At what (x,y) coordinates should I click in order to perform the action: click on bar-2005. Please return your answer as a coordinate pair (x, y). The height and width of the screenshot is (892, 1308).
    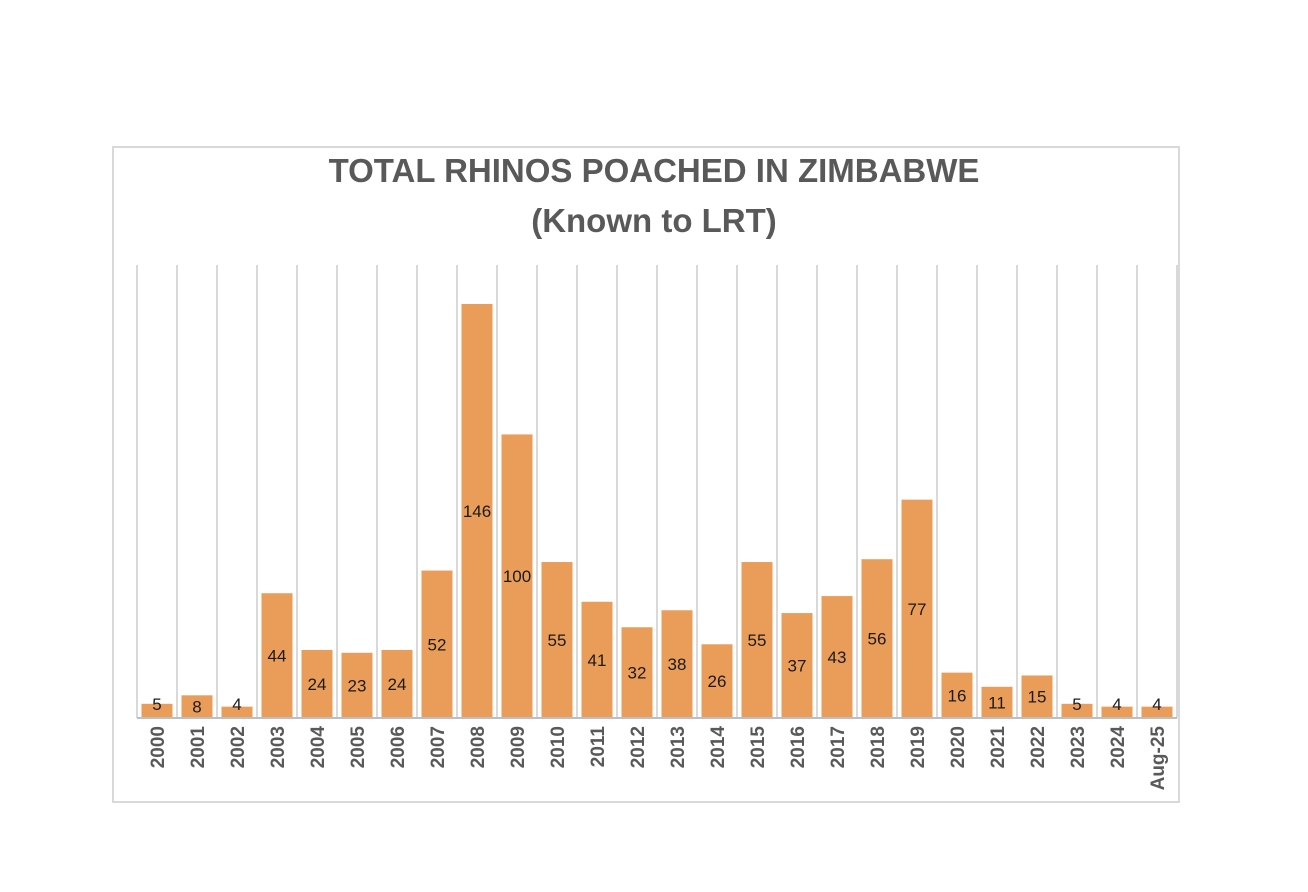
    Looking at the image, I should click on (357, 685).